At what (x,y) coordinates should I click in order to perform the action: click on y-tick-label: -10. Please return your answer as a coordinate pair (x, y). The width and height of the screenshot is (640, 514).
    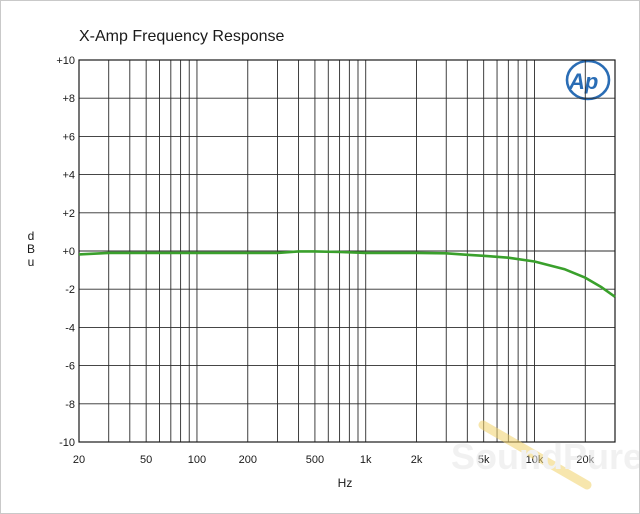
    Looking at the image, I should click on (67, 443).